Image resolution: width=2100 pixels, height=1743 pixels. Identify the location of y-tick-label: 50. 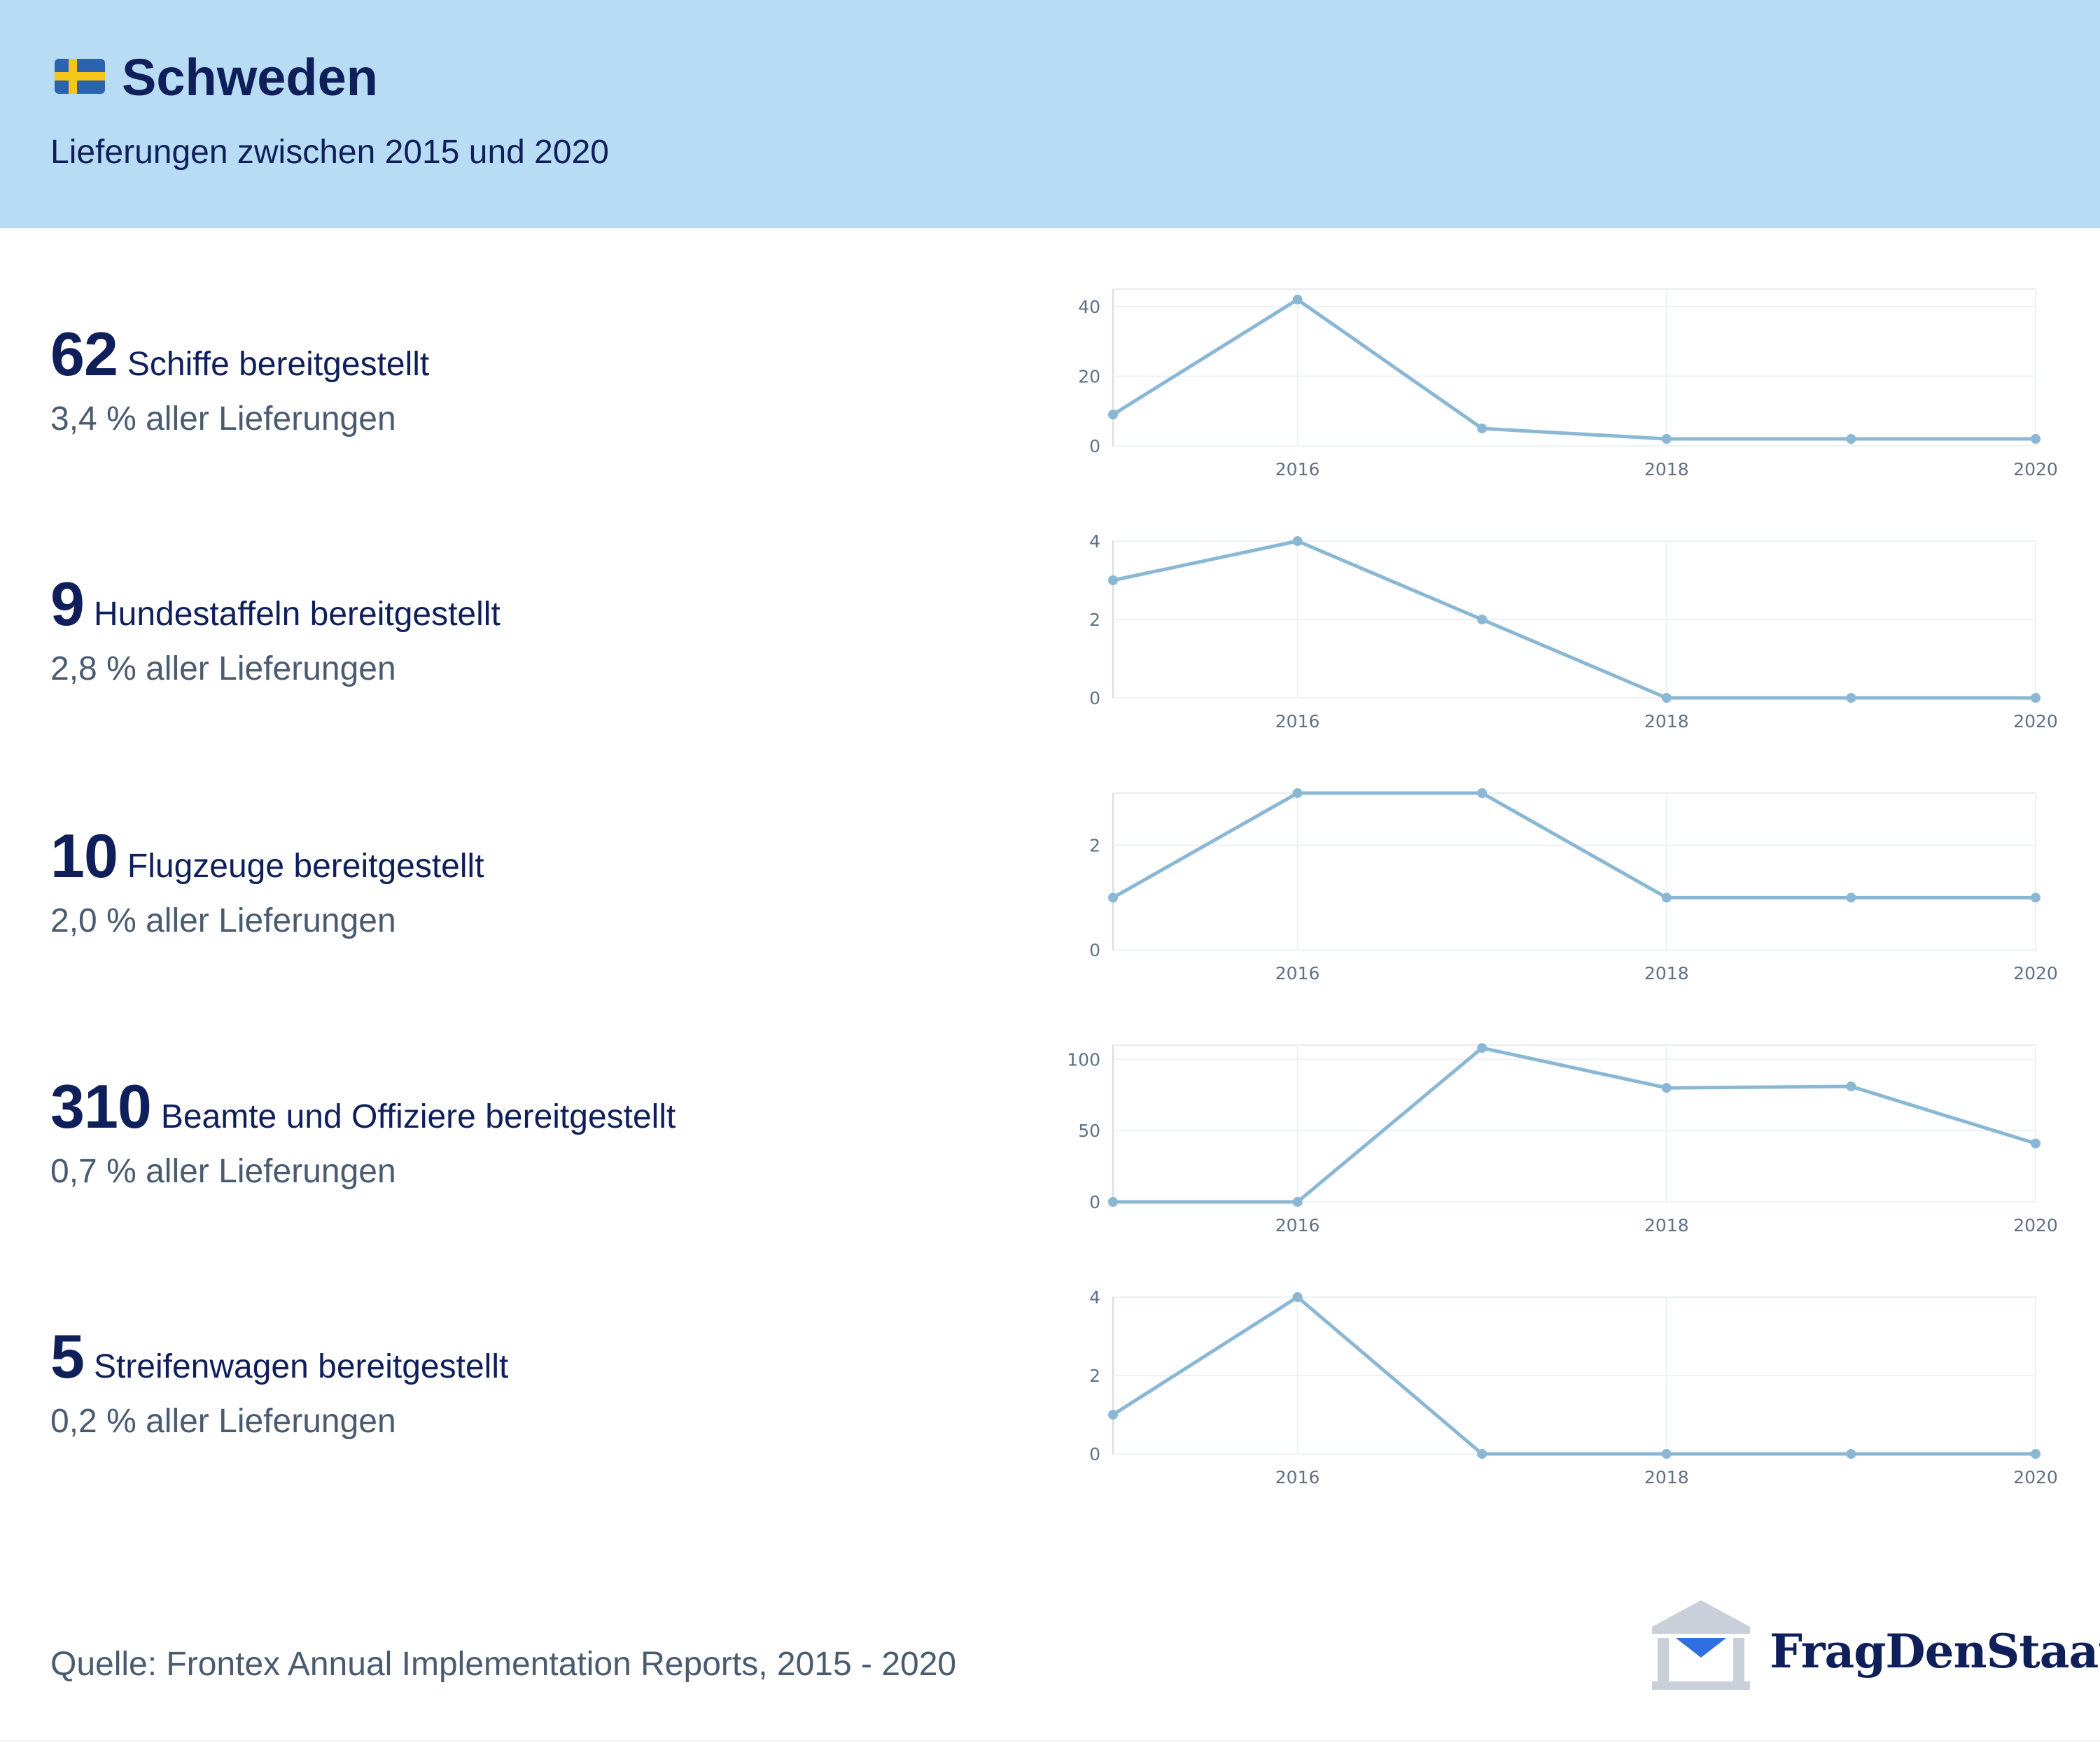
(1089, 1131).